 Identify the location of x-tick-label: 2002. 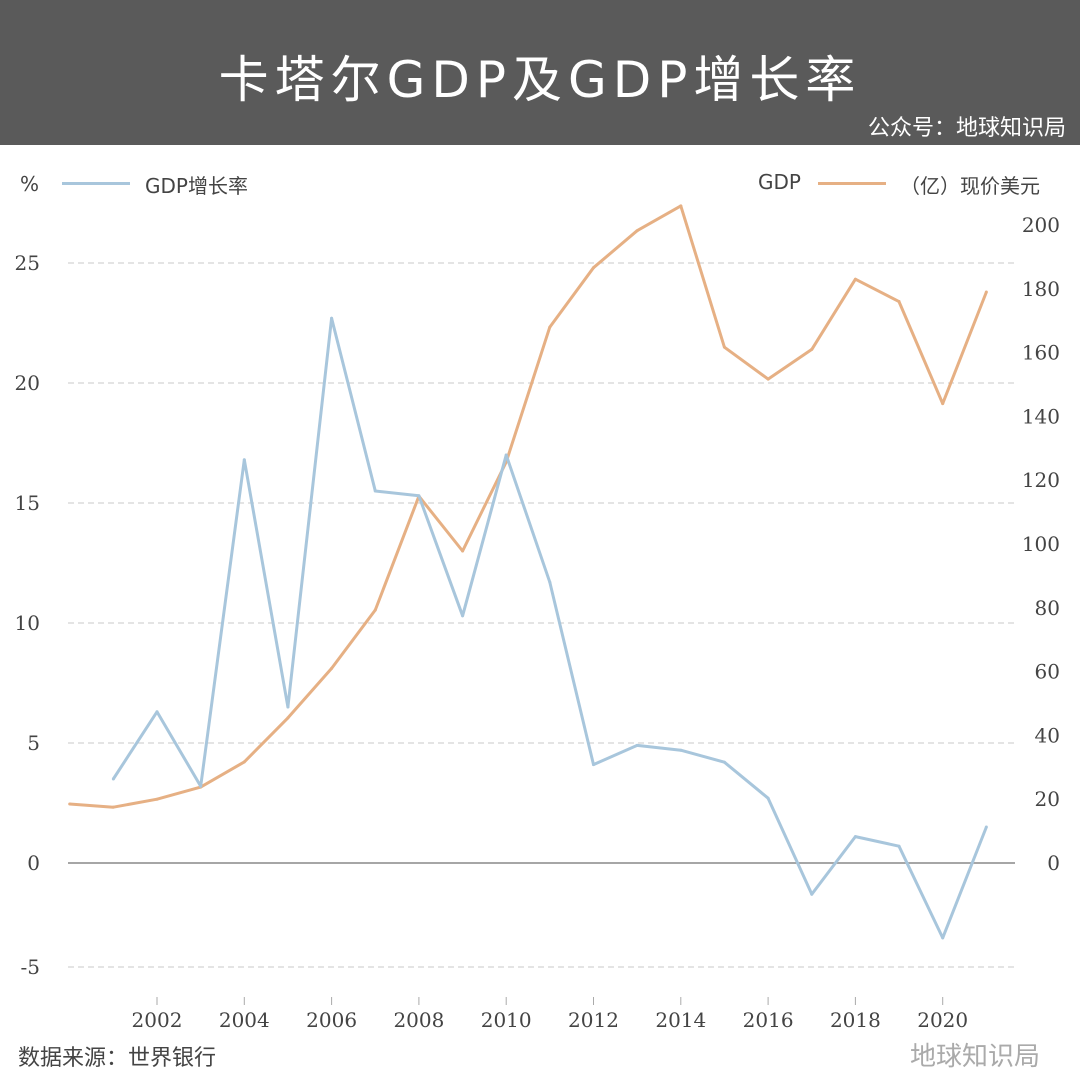
(157, 1020).